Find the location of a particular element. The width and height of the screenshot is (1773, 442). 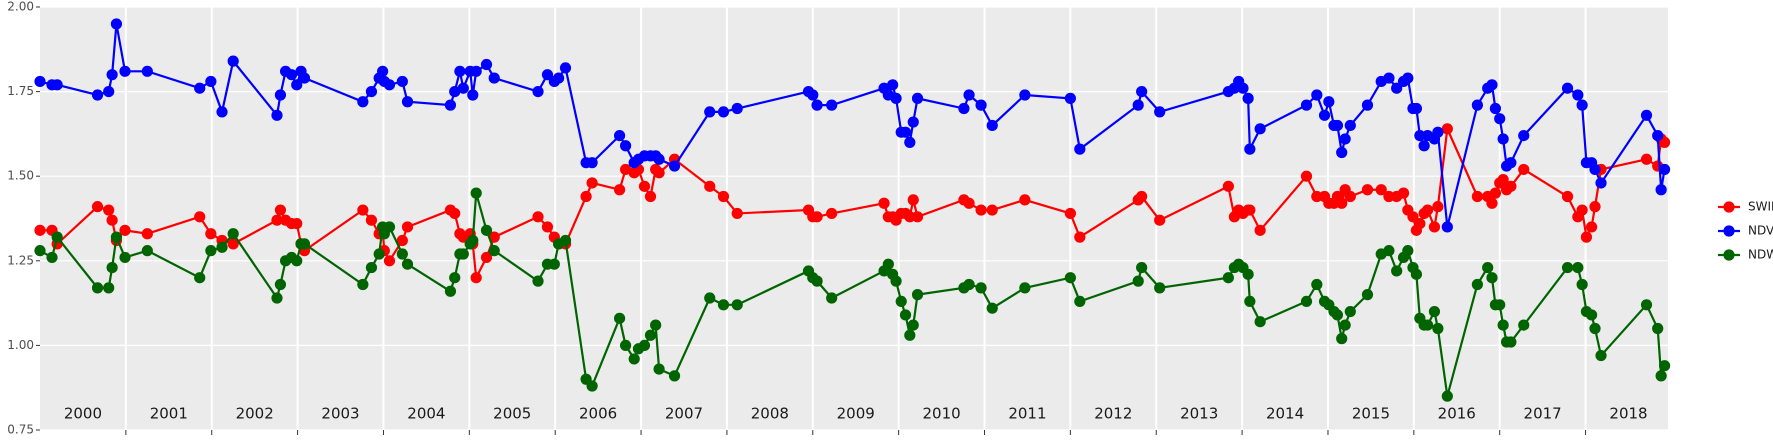

year-label: 2005 is located at coordinates (512, 414).